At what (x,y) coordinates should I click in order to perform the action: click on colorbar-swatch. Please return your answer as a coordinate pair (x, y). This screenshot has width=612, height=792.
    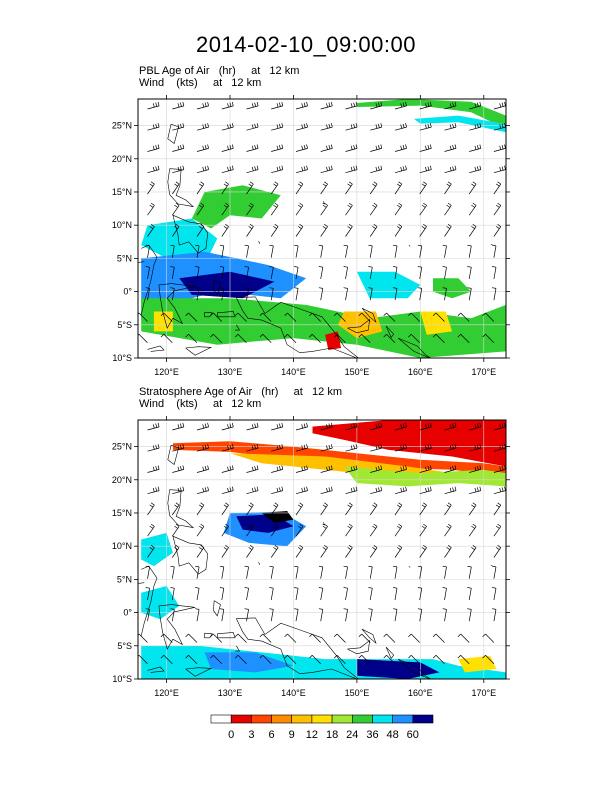
    Looking at the image, I should click on (282, 719).